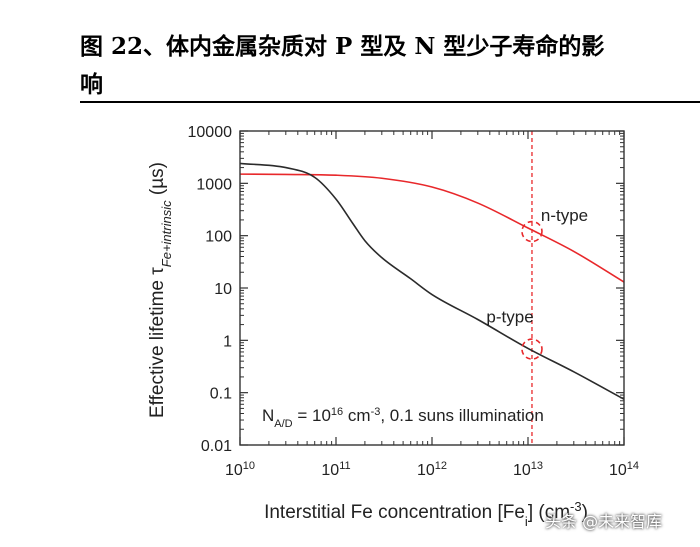 Image resolution: width=700 pixels, height=547 pixels. Describe the element at coordinates (432, 228) in the screenshot. I see `series-line-n-type` at that location.